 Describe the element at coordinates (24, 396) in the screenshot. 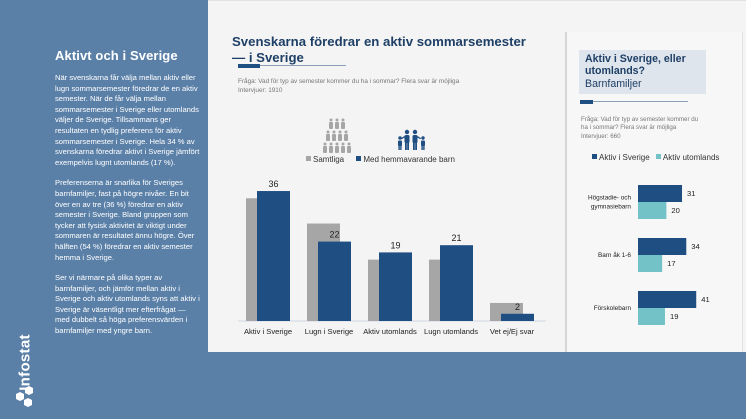

I see `hexagon-logo-icon` at that location.